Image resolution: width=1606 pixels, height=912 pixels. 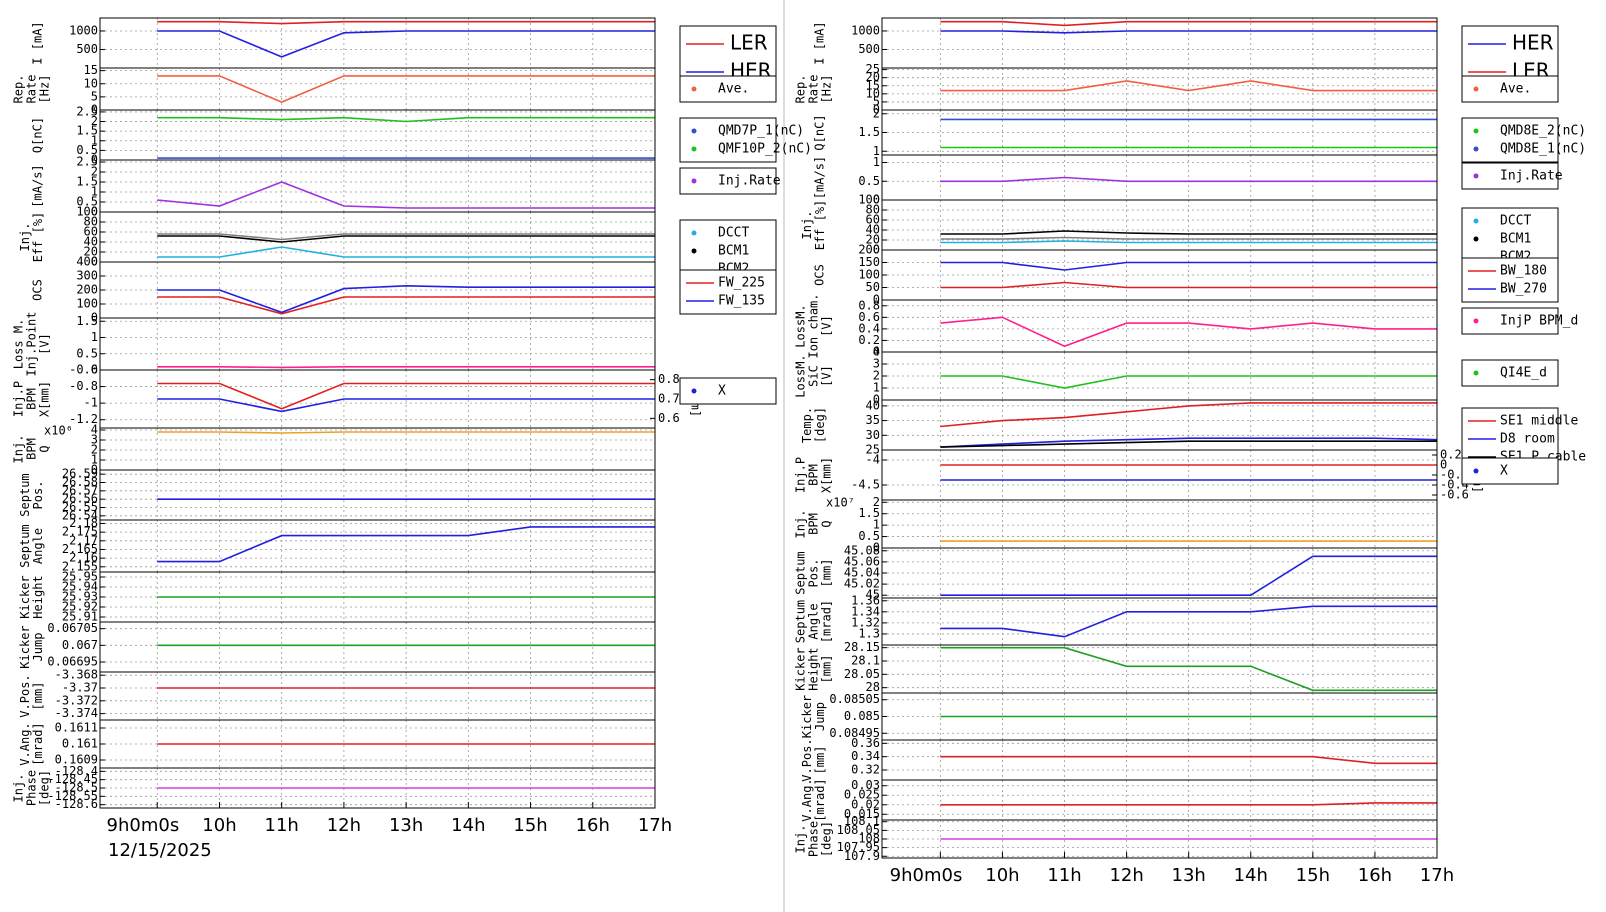 I want to click on y-tick-label: 2, so click(x=876, y=376).